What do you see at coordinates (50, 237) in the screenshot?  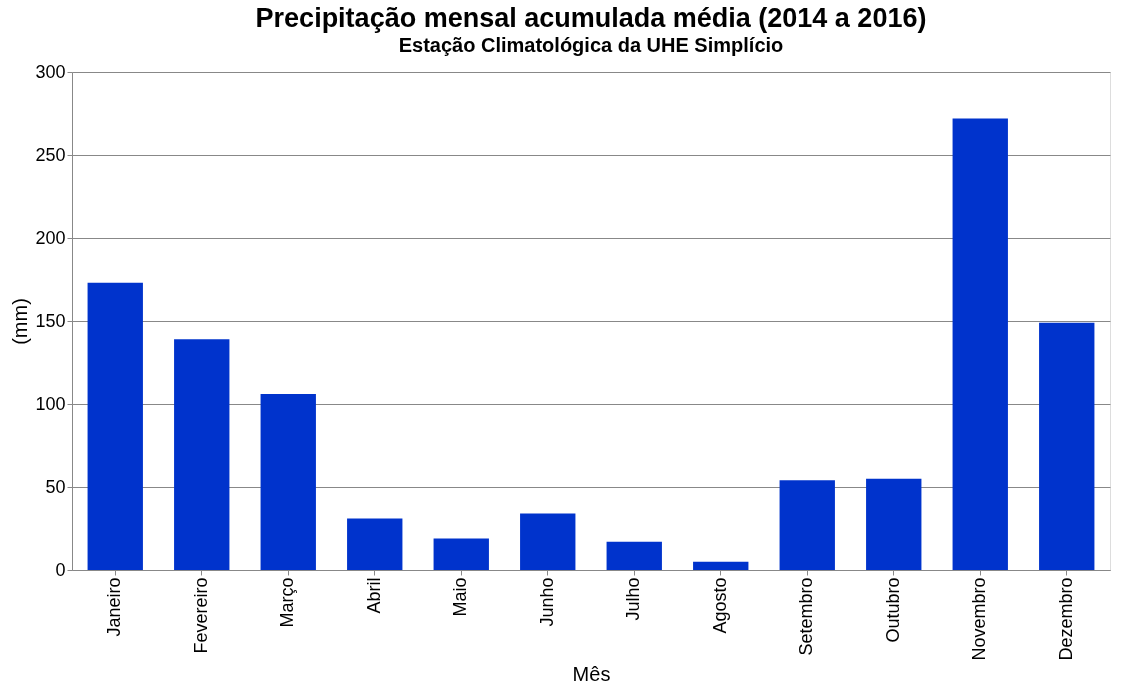 I see `y-tick-label: 200` at bounding box center [50, 237].